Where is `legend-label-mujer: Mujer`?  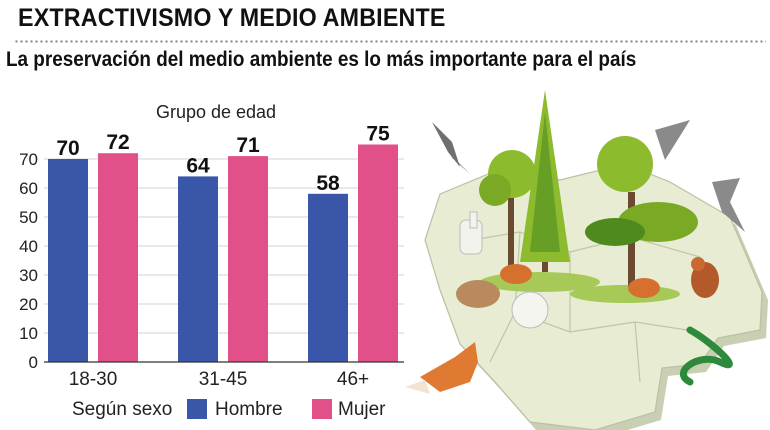
legend-label-mujer: Mujer is located at coordinates (362, 409).